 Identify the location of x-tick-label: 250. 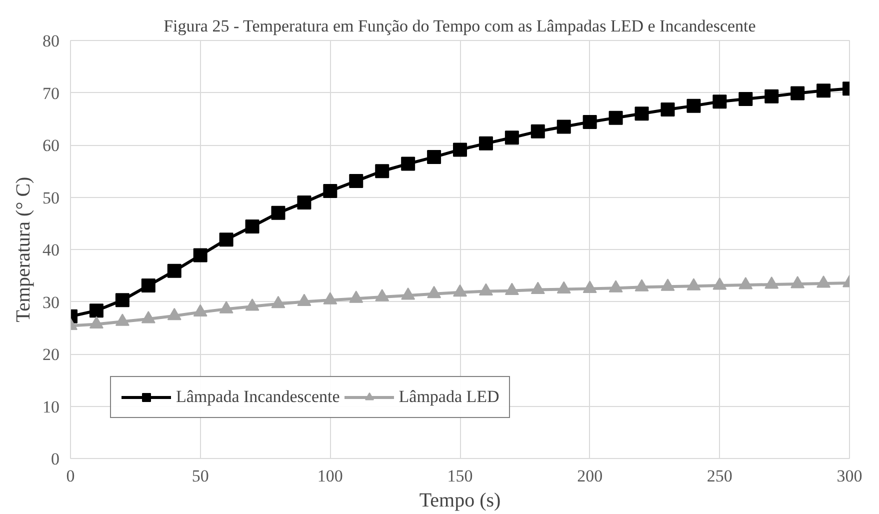
(719, 476).